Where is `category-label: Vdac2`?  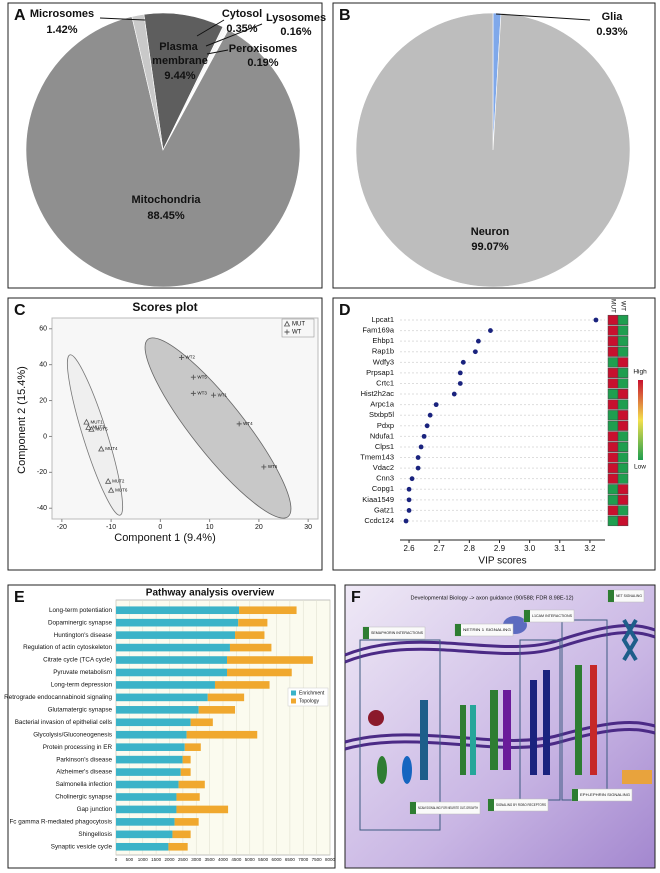 category-label: Vdac2 is located at coordinates (383, 467).